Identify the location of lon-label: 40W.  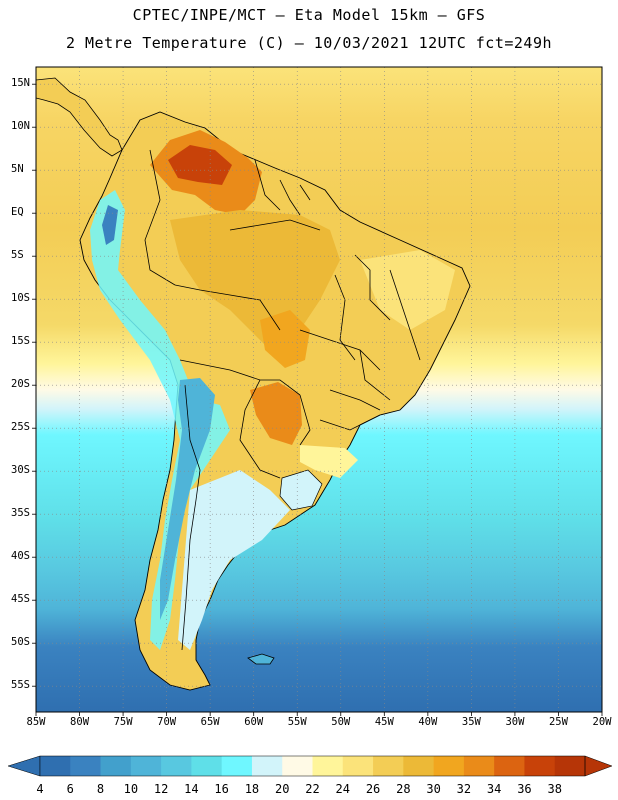
(428, 722).